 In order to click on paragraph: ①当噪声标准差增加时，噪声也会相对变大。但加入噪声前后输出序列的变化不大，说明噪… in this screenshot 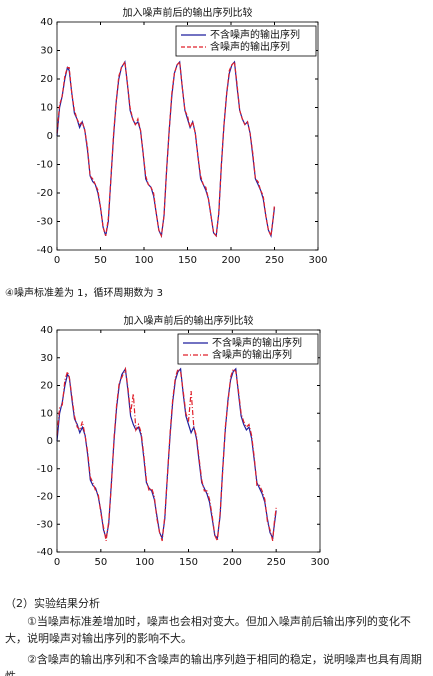, I will do `click(208, 630)`.